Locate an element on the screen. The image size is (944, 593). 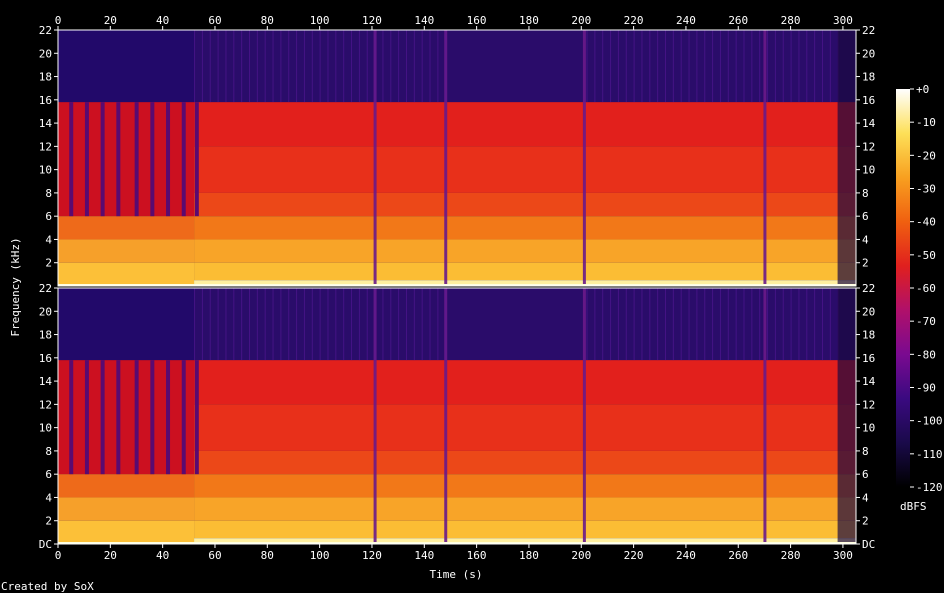
x-tick-label-bottom: 260 is located at coordinates (738, 555).